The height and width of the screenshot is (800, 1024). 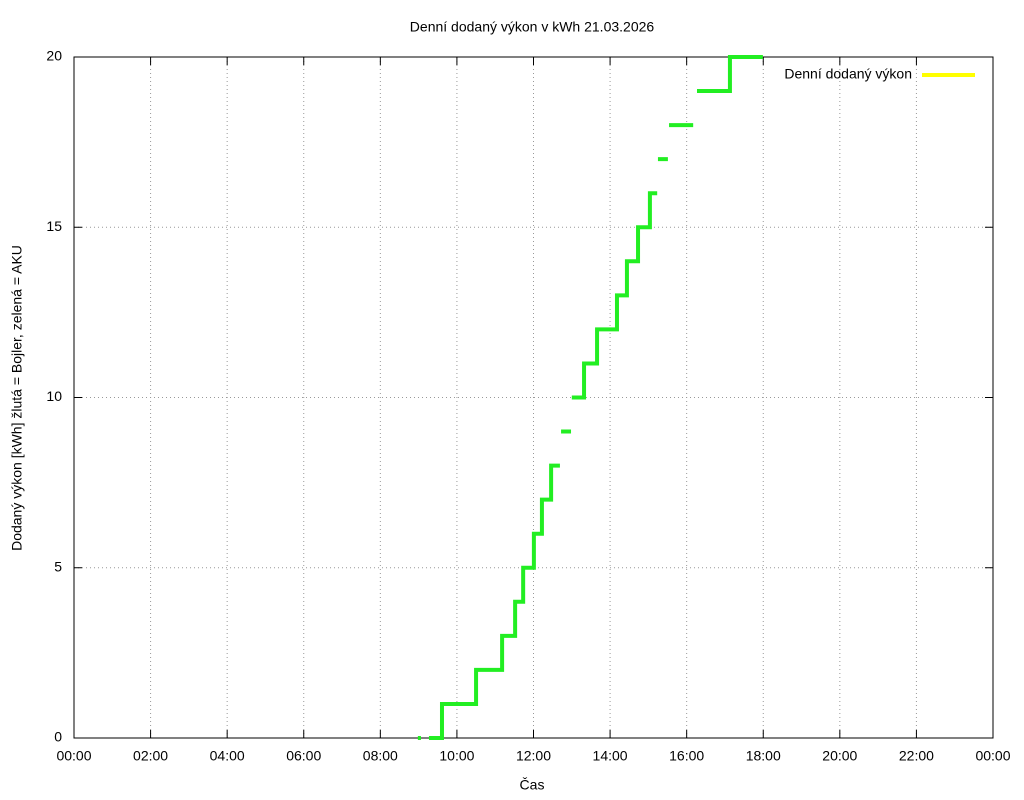 I want to click on x-tick-label: 22:00, so click(x=916, y=756).